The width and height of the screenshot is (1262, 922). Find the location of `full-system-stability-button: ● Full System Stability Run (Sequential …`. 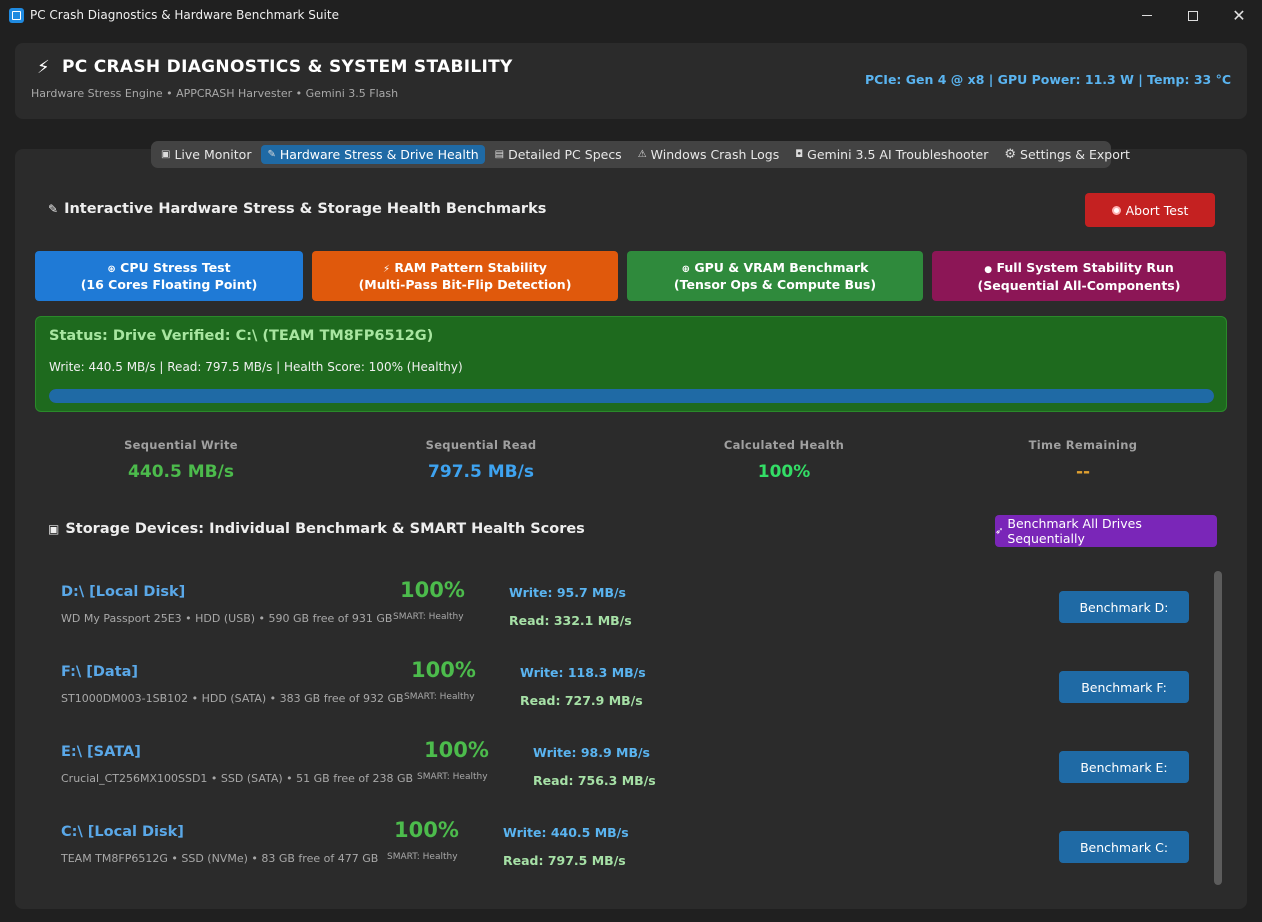

full-system-stability-button: ● Full System Stability Run (Sequential … is located at coordinates (1079, 276).